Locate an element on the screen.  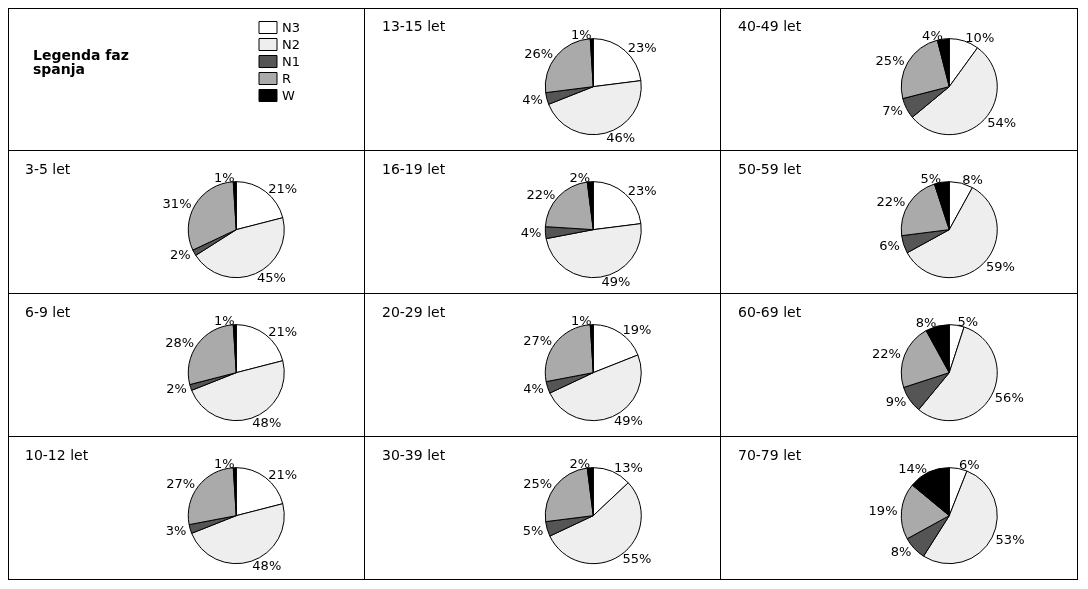
chart-title: 20-29 let is located at coordinates (413, 312).